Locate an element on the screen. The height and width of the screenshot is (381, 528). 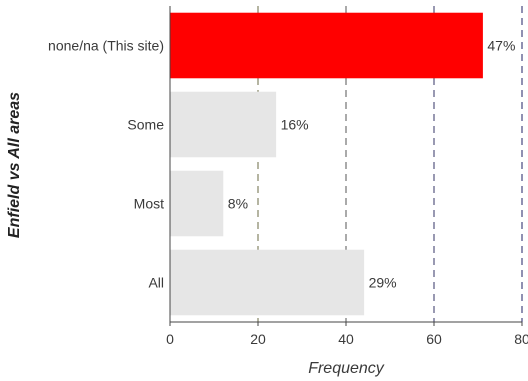
data-label: 47% is located at coordinates (501, 46).